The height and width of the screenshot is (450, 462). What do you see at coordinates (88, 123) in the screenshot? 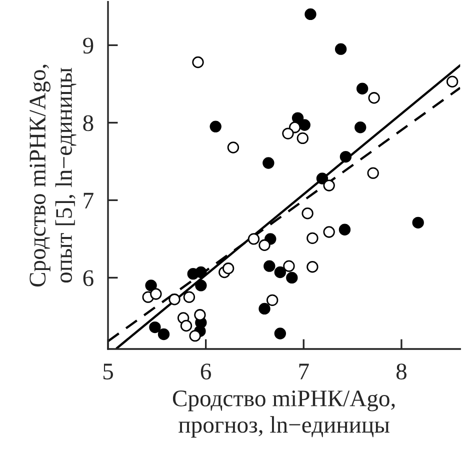
I see `y-tick-label: 8` at bounding box center [88, 123].